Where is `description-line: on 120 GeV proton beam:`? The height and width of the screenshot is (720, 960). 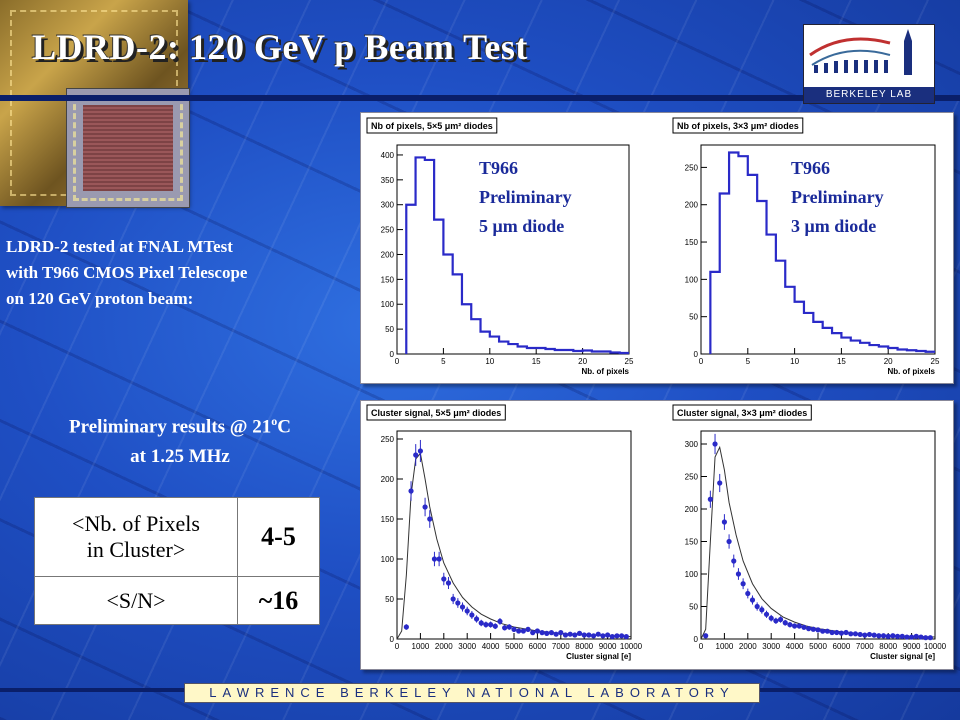
description-line: on 120 GeV proton beam: is located at coordinates (100, 298).